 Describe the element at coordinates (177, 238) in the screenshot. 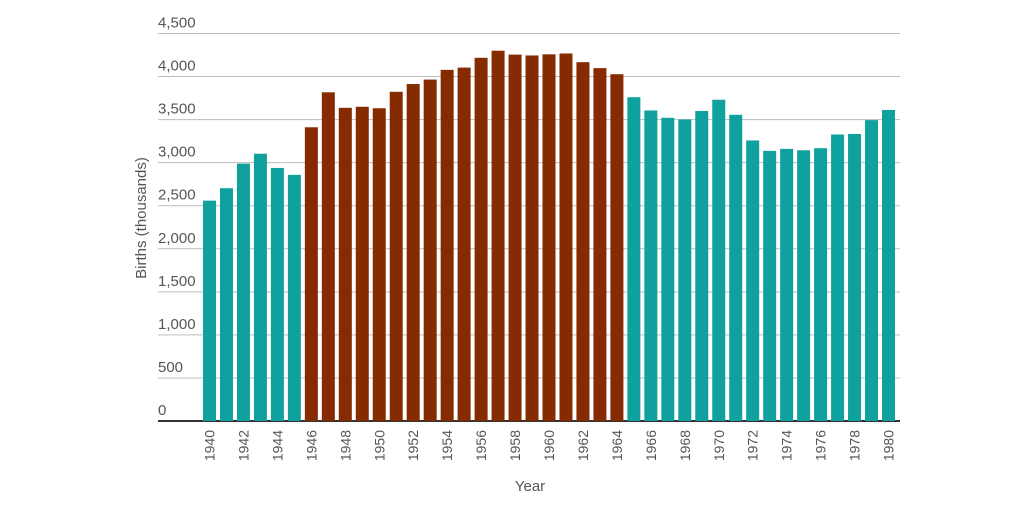

I see `y-tick-label: 2,000` at that location.